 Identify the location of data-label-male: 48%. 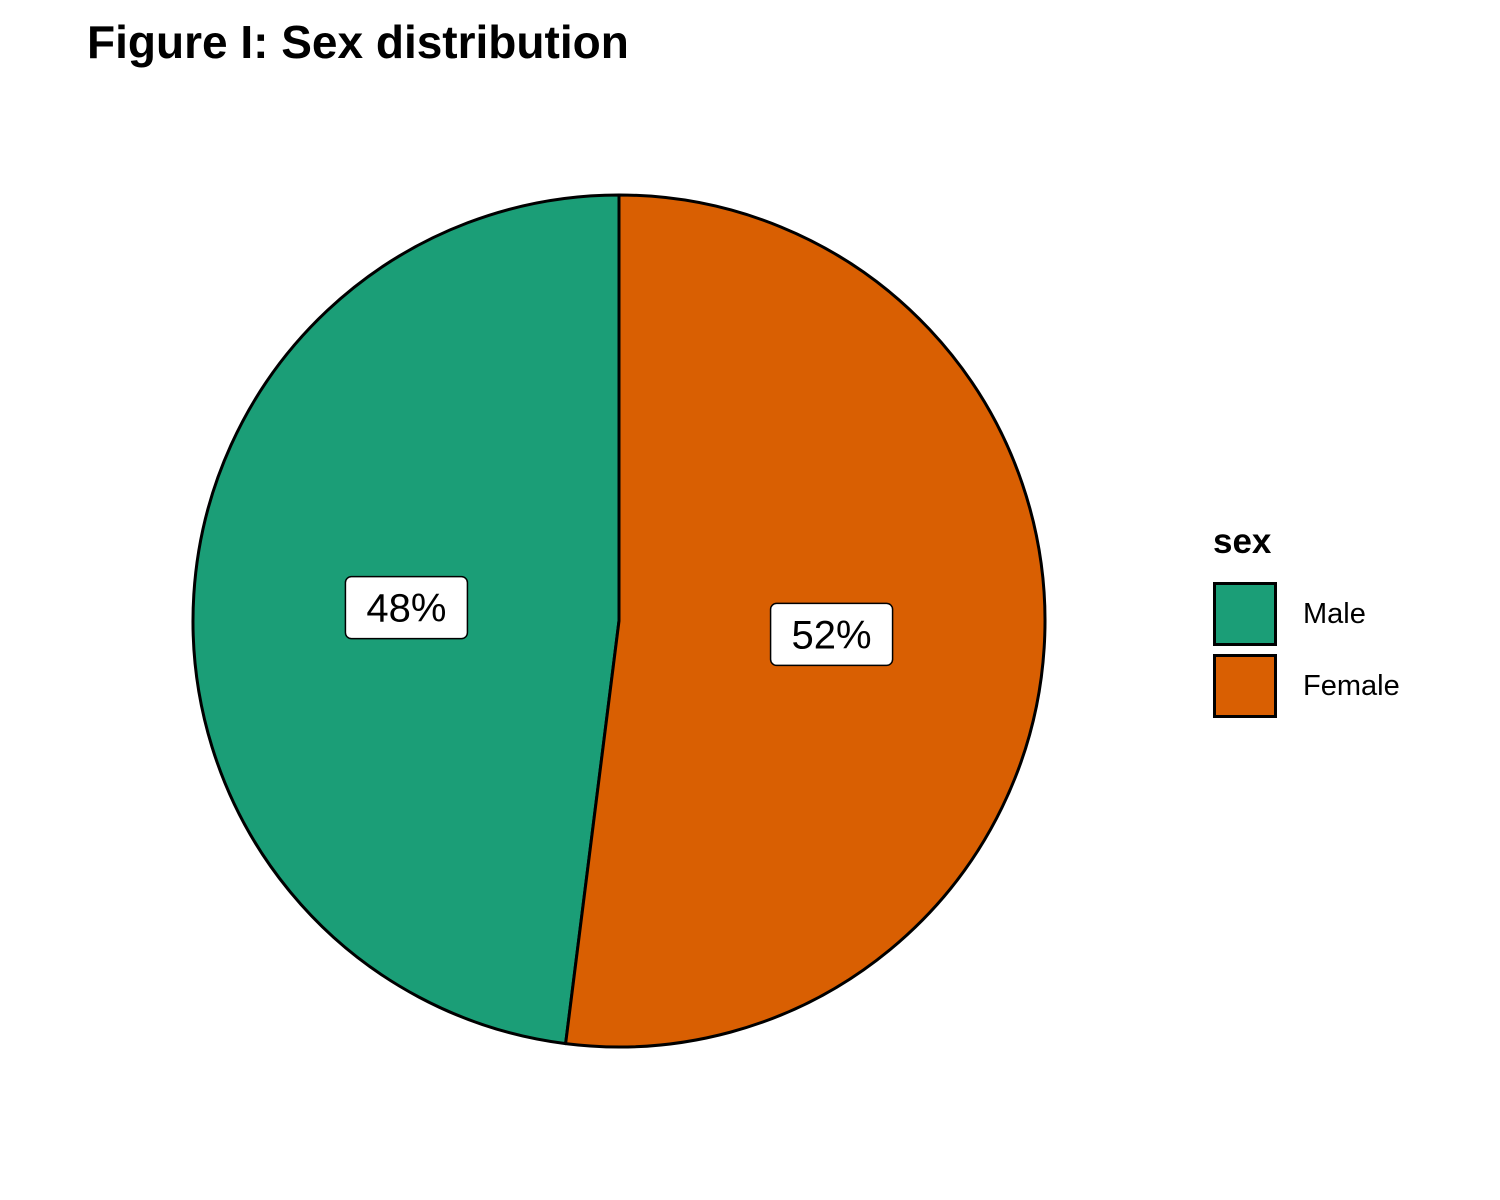
(406, 607).